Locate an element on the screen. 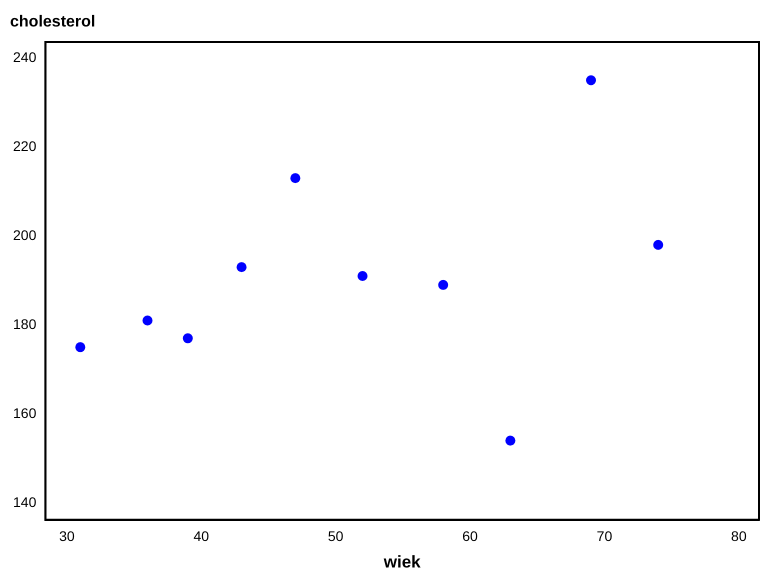  y-axis-title: cholesterol is located at coordinates (53, 21).